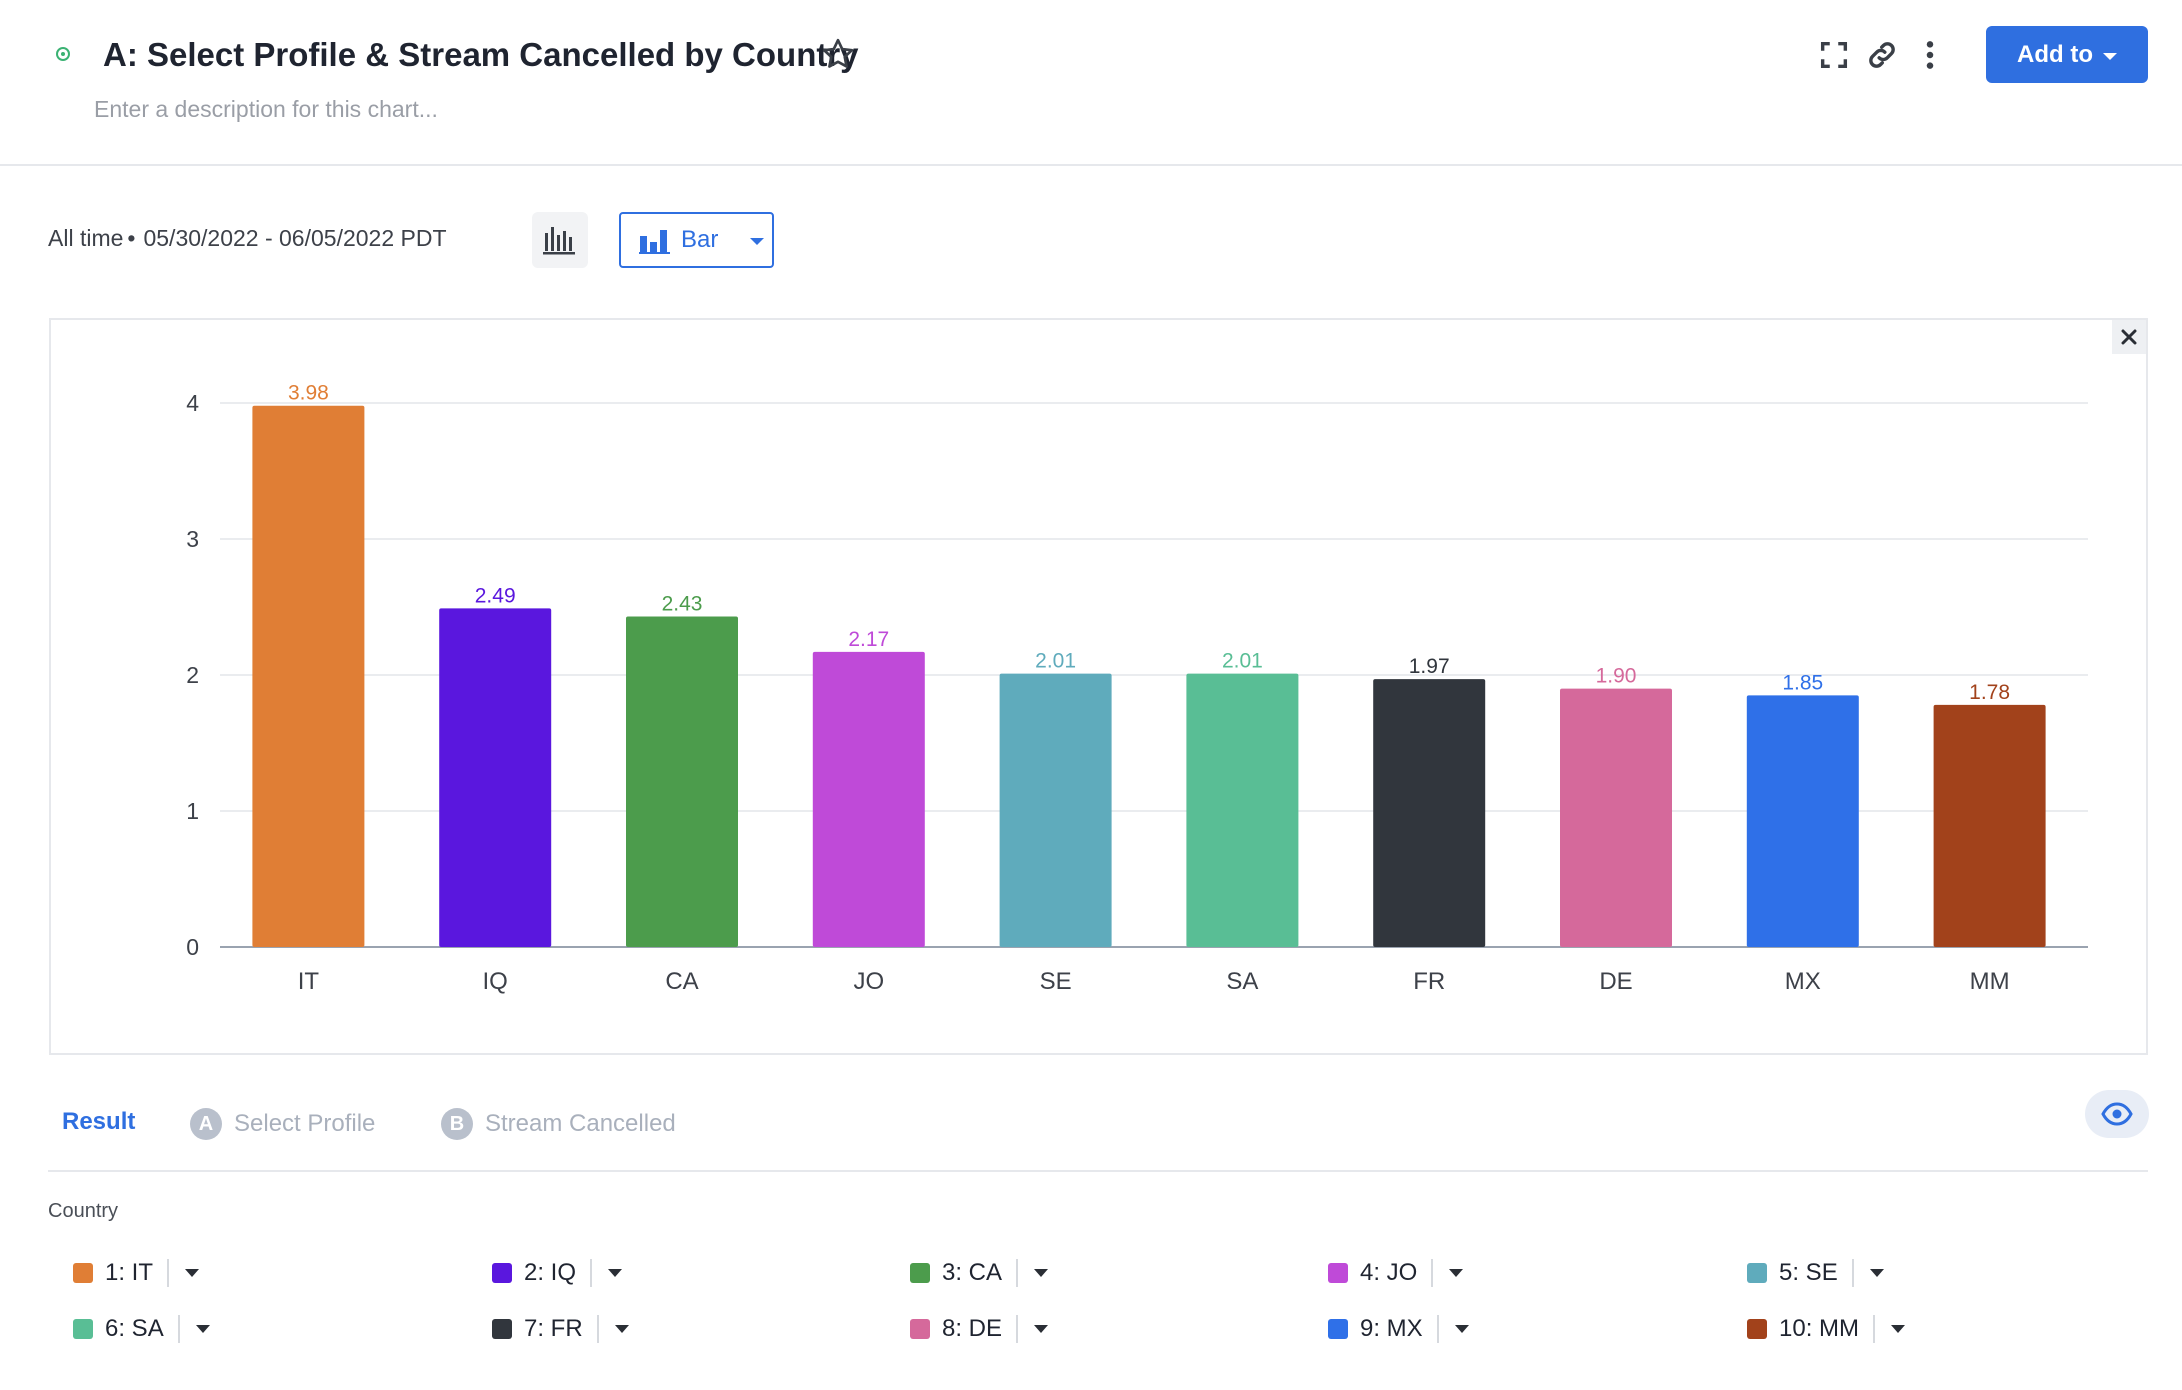 The image size is (2182, 1390). Describe the element at coordinates (1990, 981) in the screenshot. I see `x-tick-label: MM` at that location.